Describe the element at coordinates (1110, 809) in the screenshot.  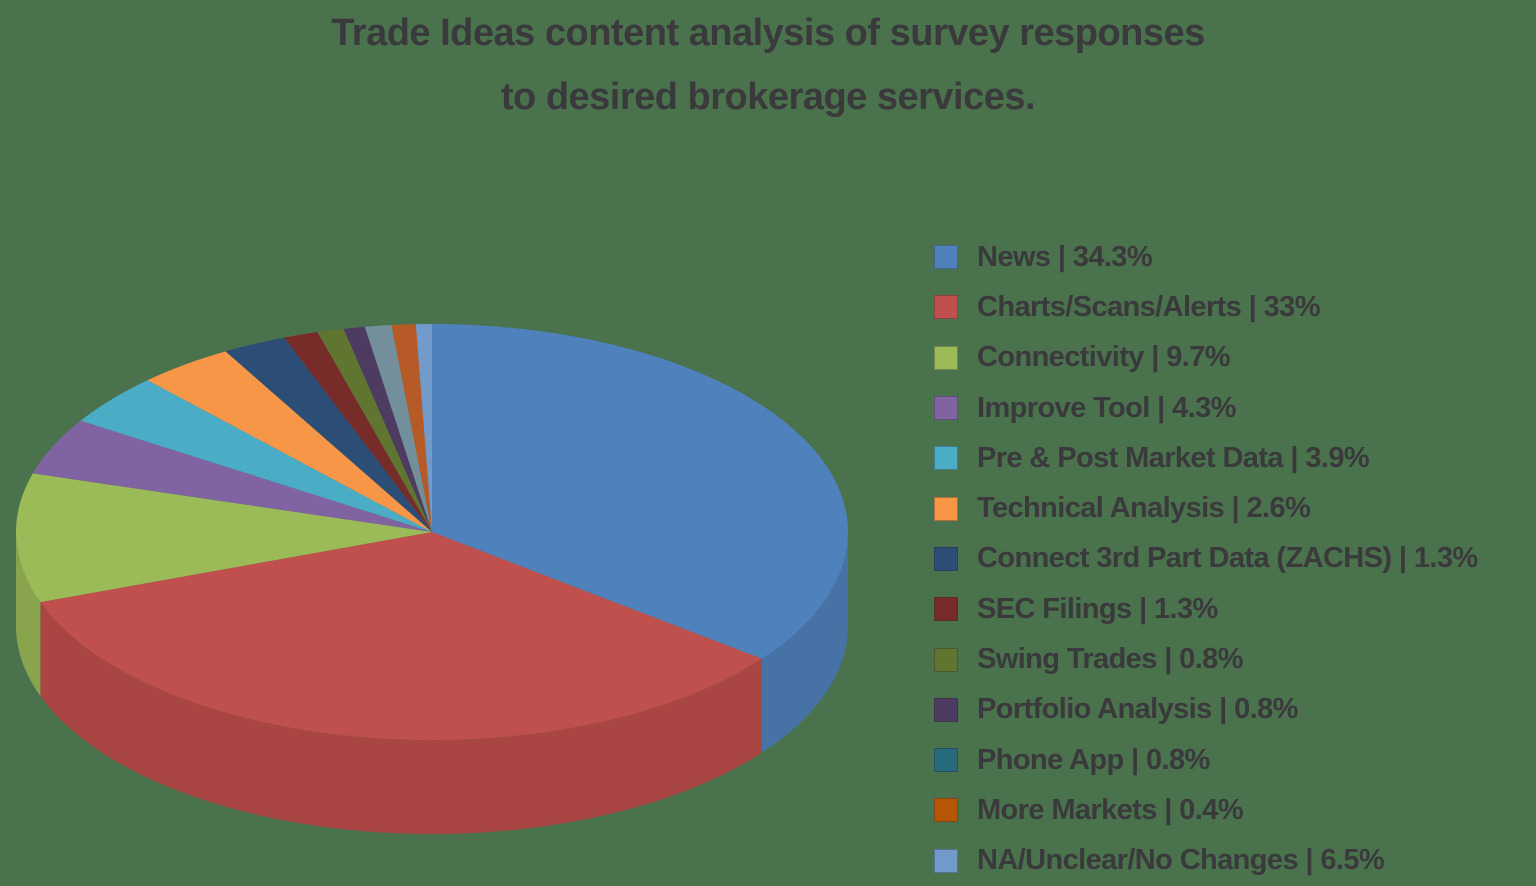
I see `legend-label: More Markets | 0.4%` at that location.